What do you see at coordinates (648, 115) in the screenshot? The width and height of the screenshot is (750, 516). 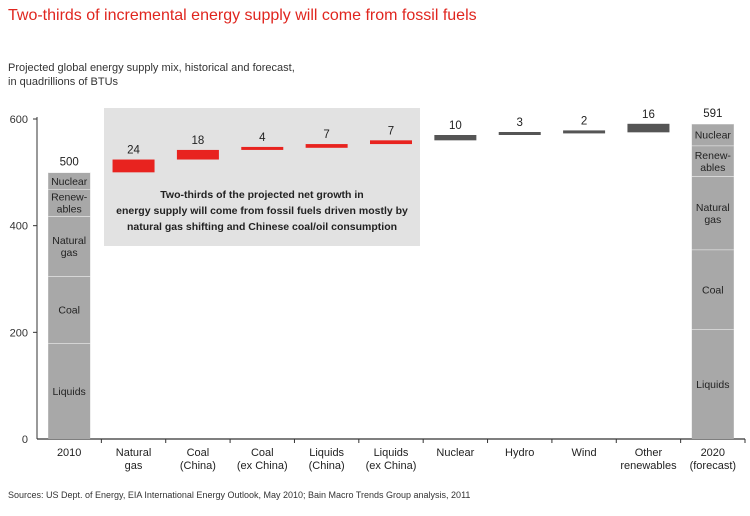 I see `increment-value-label: 16` at bounding box center [648, 115].